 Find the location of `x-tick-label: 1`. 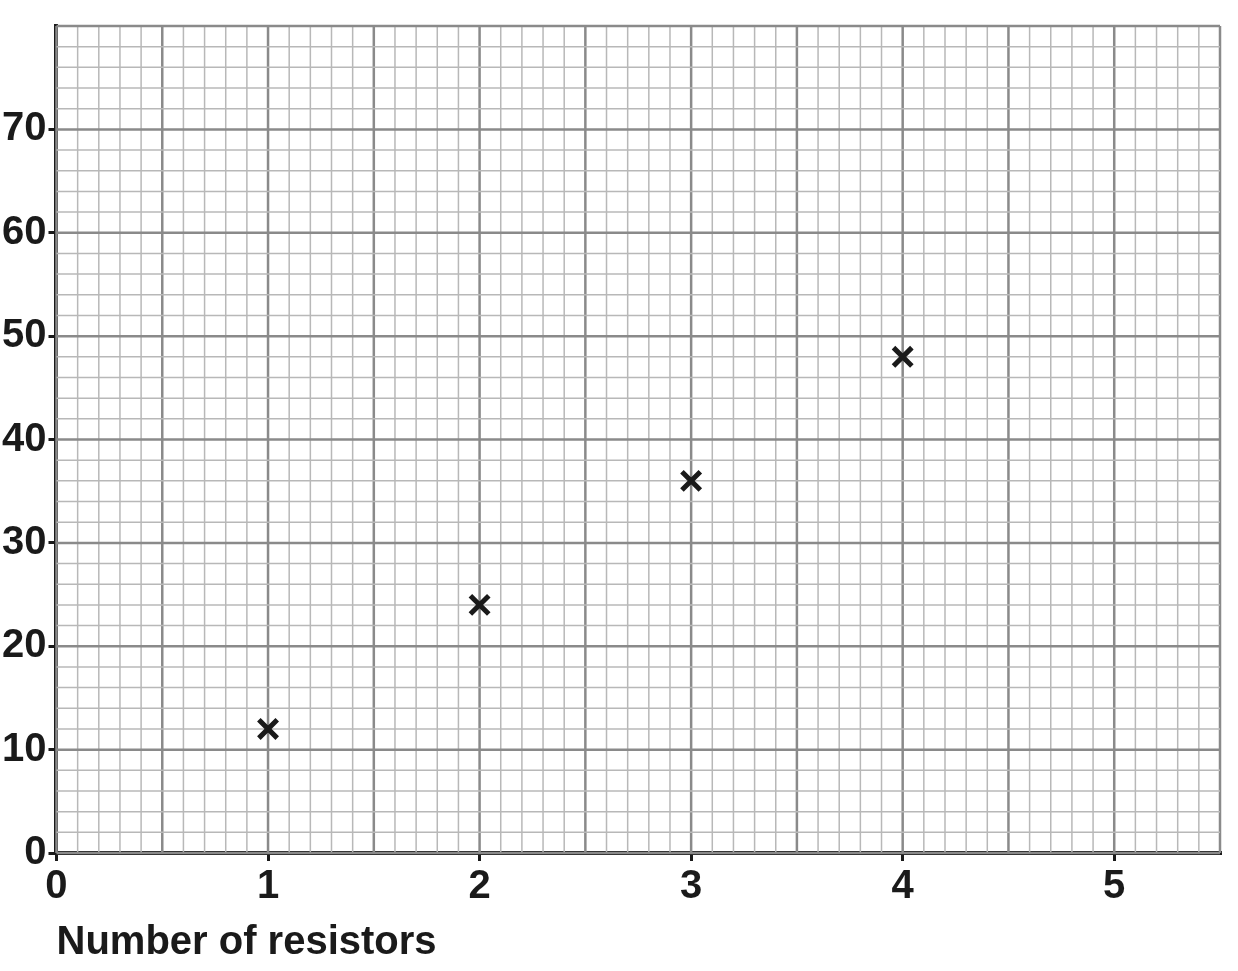

x-tick-label: 1 is located at coordinates (268, 884).